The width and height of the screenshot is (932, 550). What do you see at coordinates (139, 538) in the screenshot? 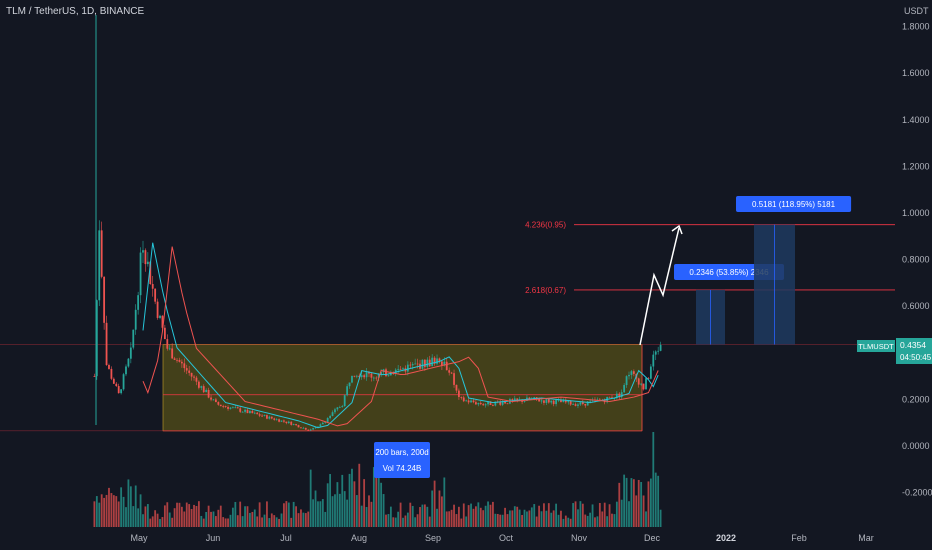
I see `time-tick-label: May` at bounding box center [139, 538].